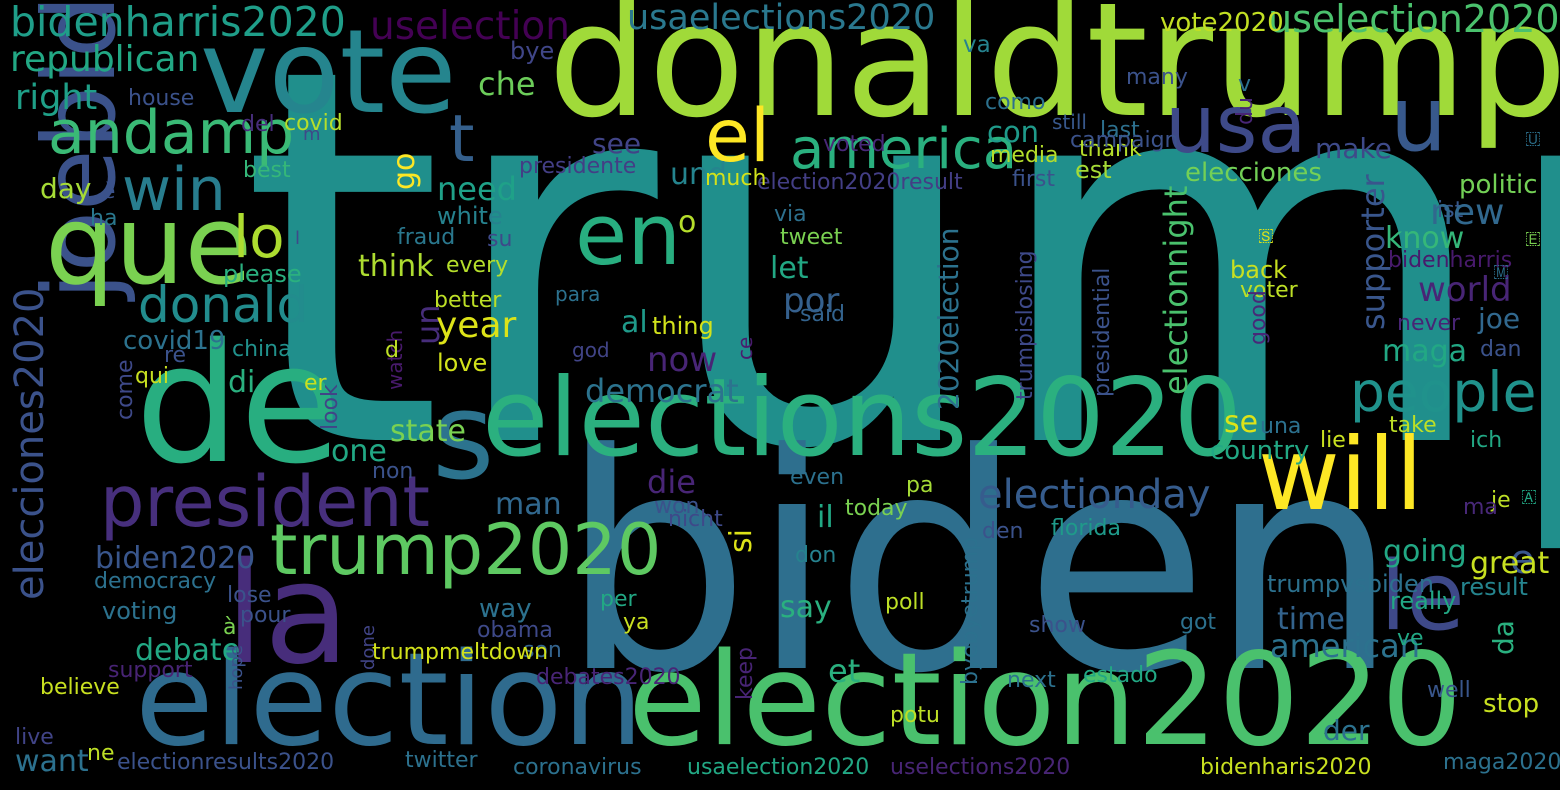  I want to click on cloud-word: den, so click(1003, 531).